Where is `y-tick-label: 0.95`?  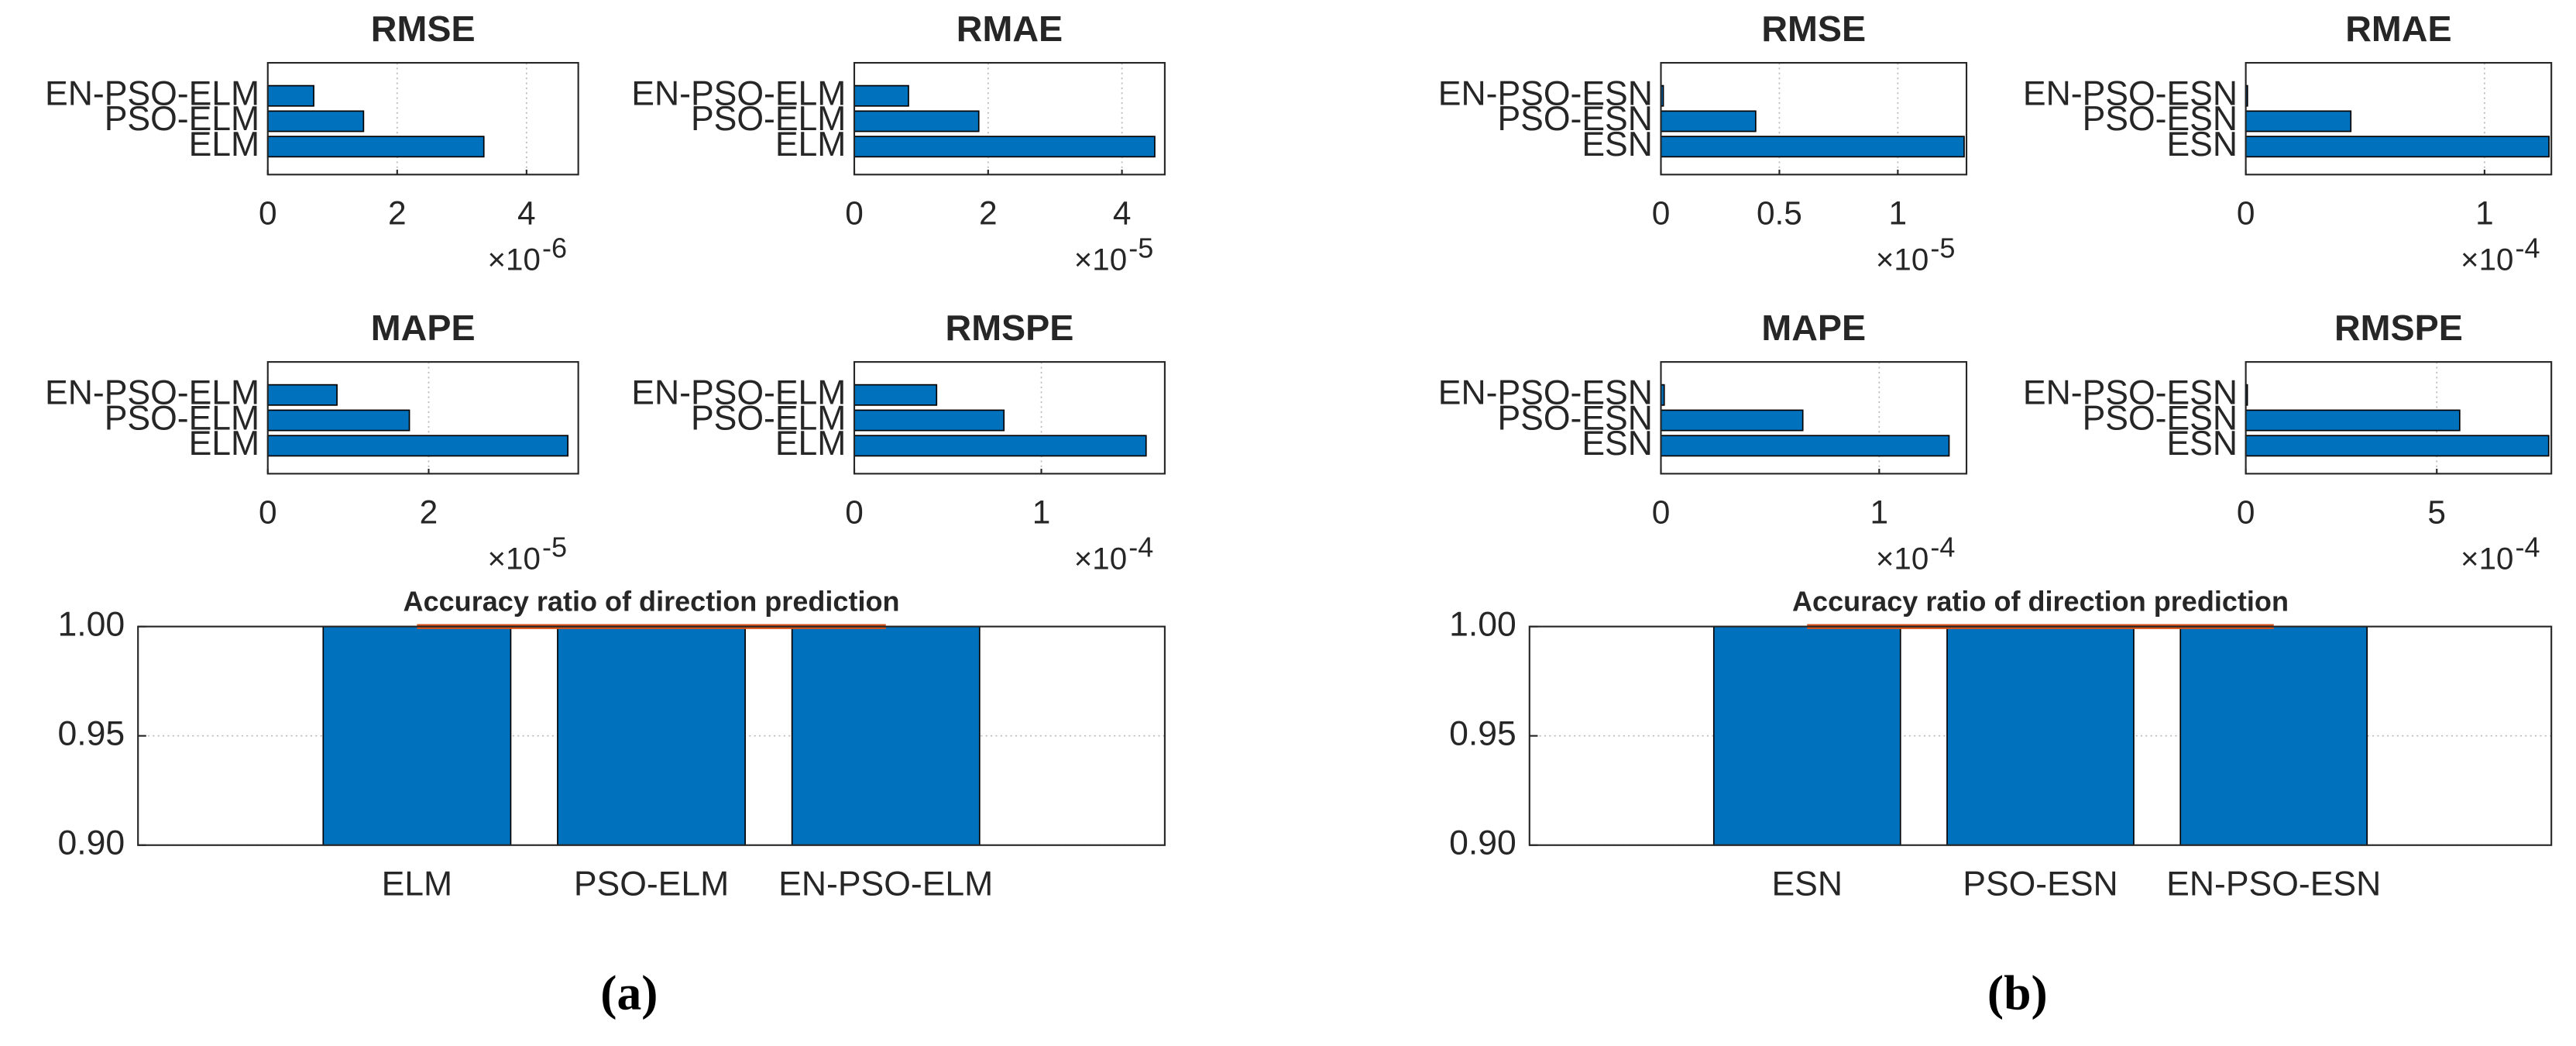
y-tick-label: 0.95 is located at coordinates (91, 733).